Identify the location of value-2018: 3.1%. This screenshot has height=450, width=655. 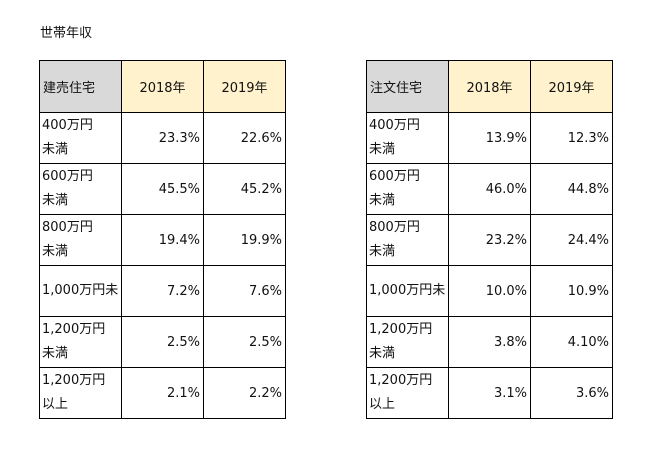
(489, 393).